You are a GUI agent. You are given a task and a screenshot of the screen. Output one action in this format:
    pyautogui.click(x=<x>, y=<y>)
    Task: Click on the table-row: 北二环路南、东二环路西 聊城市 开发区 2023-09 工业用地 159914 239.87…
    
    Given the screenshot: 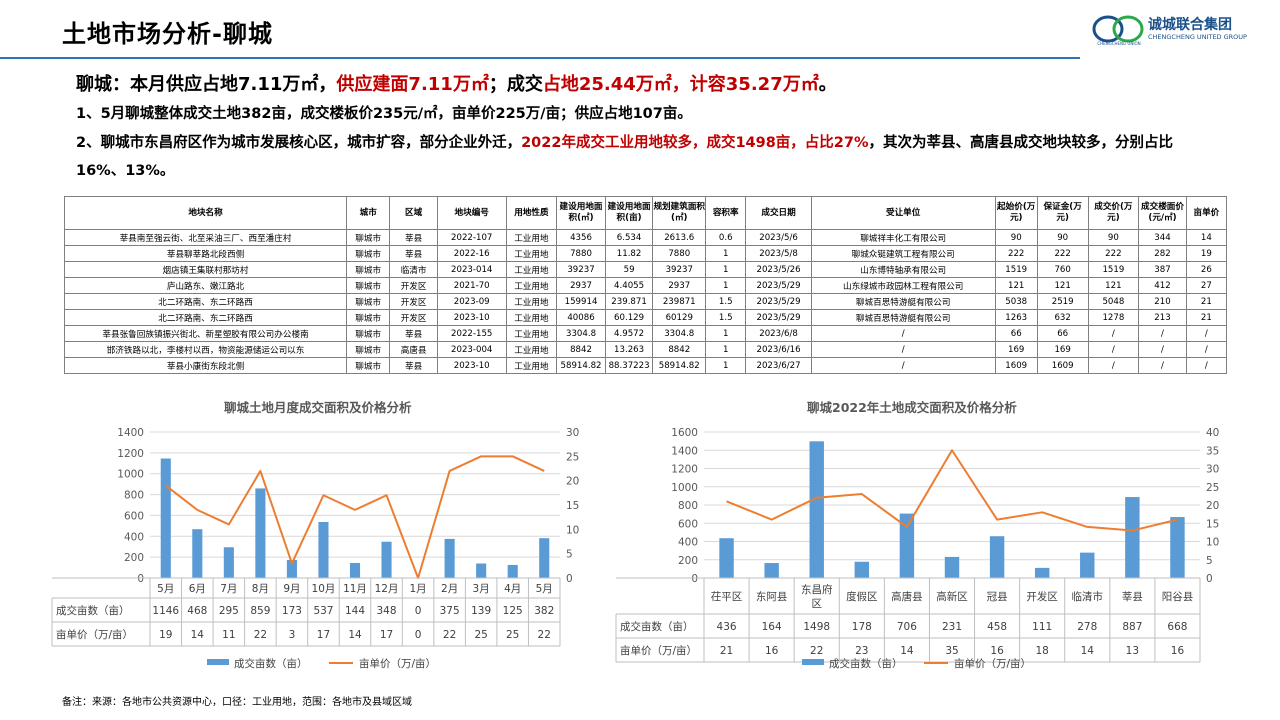 What is the action you would take?
    pyautogui.click(x=645, y=301)
    